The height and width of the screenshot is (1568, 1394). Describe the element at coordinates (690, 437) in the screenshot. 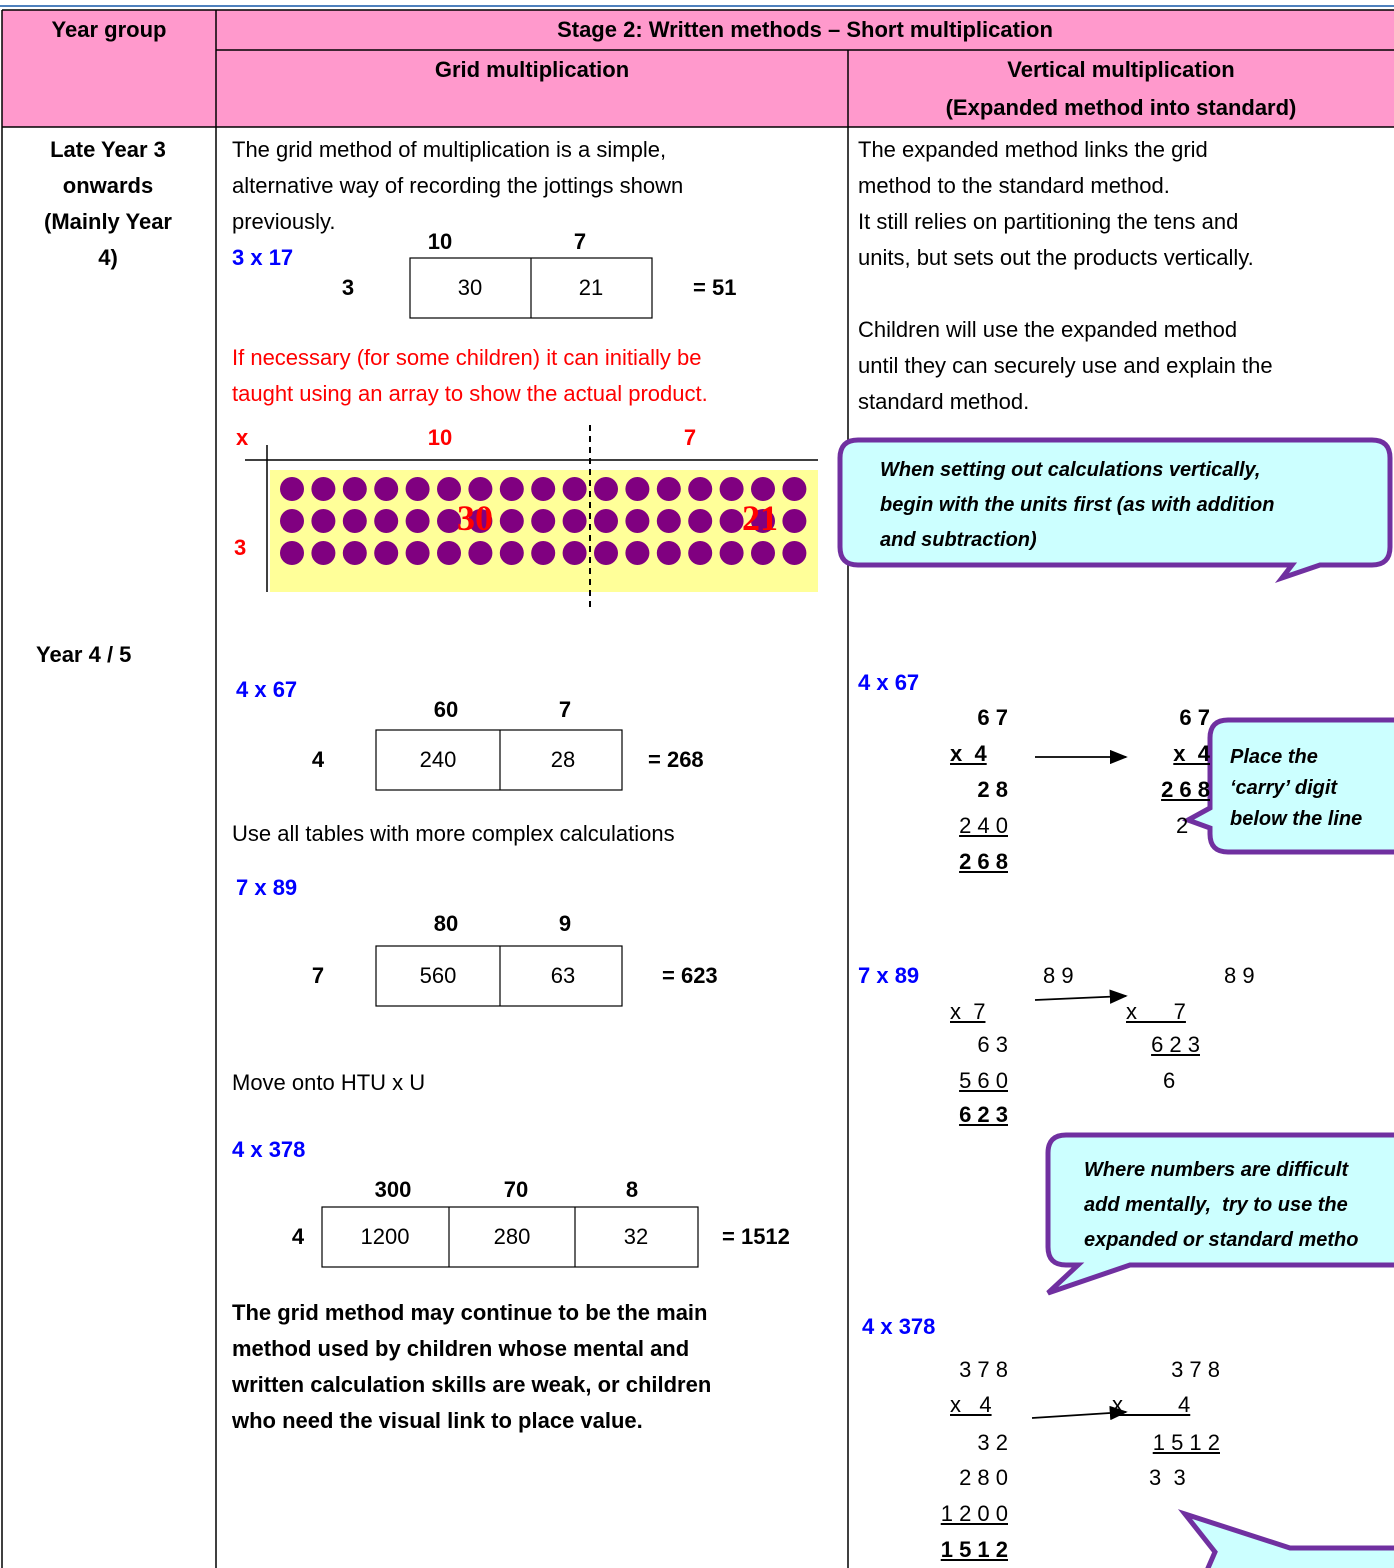

I see `array-header: 7` at that location.